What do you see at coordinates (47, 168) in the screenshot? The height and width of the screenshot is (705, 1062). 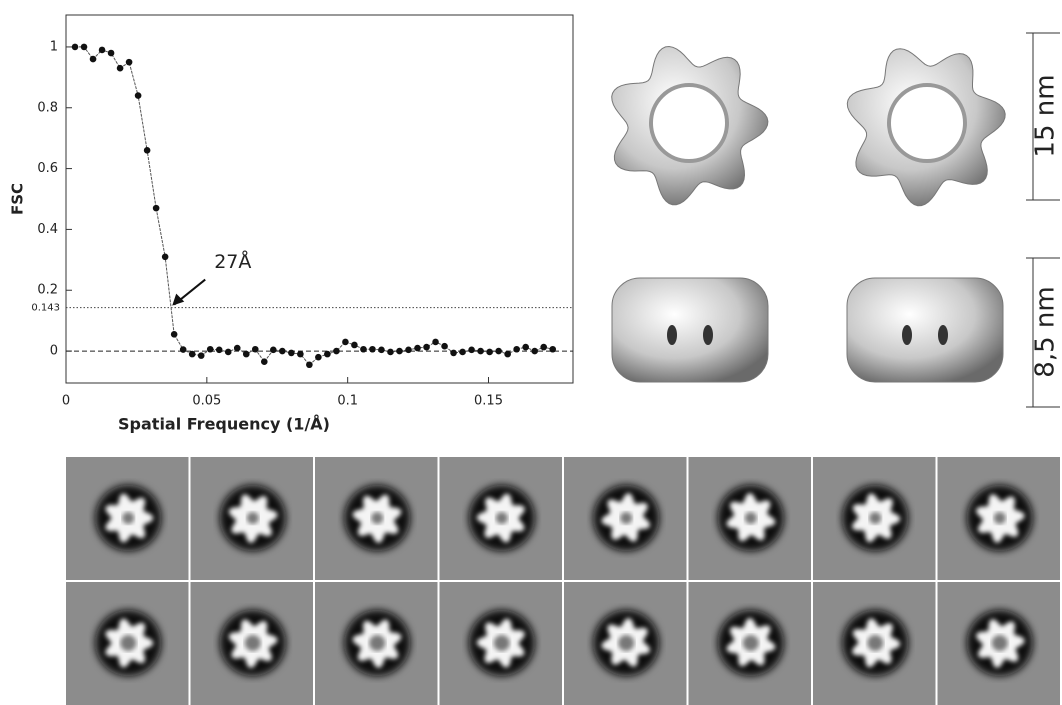 I see `y-tick-label: 0.6` at bounding box center [47, 168].